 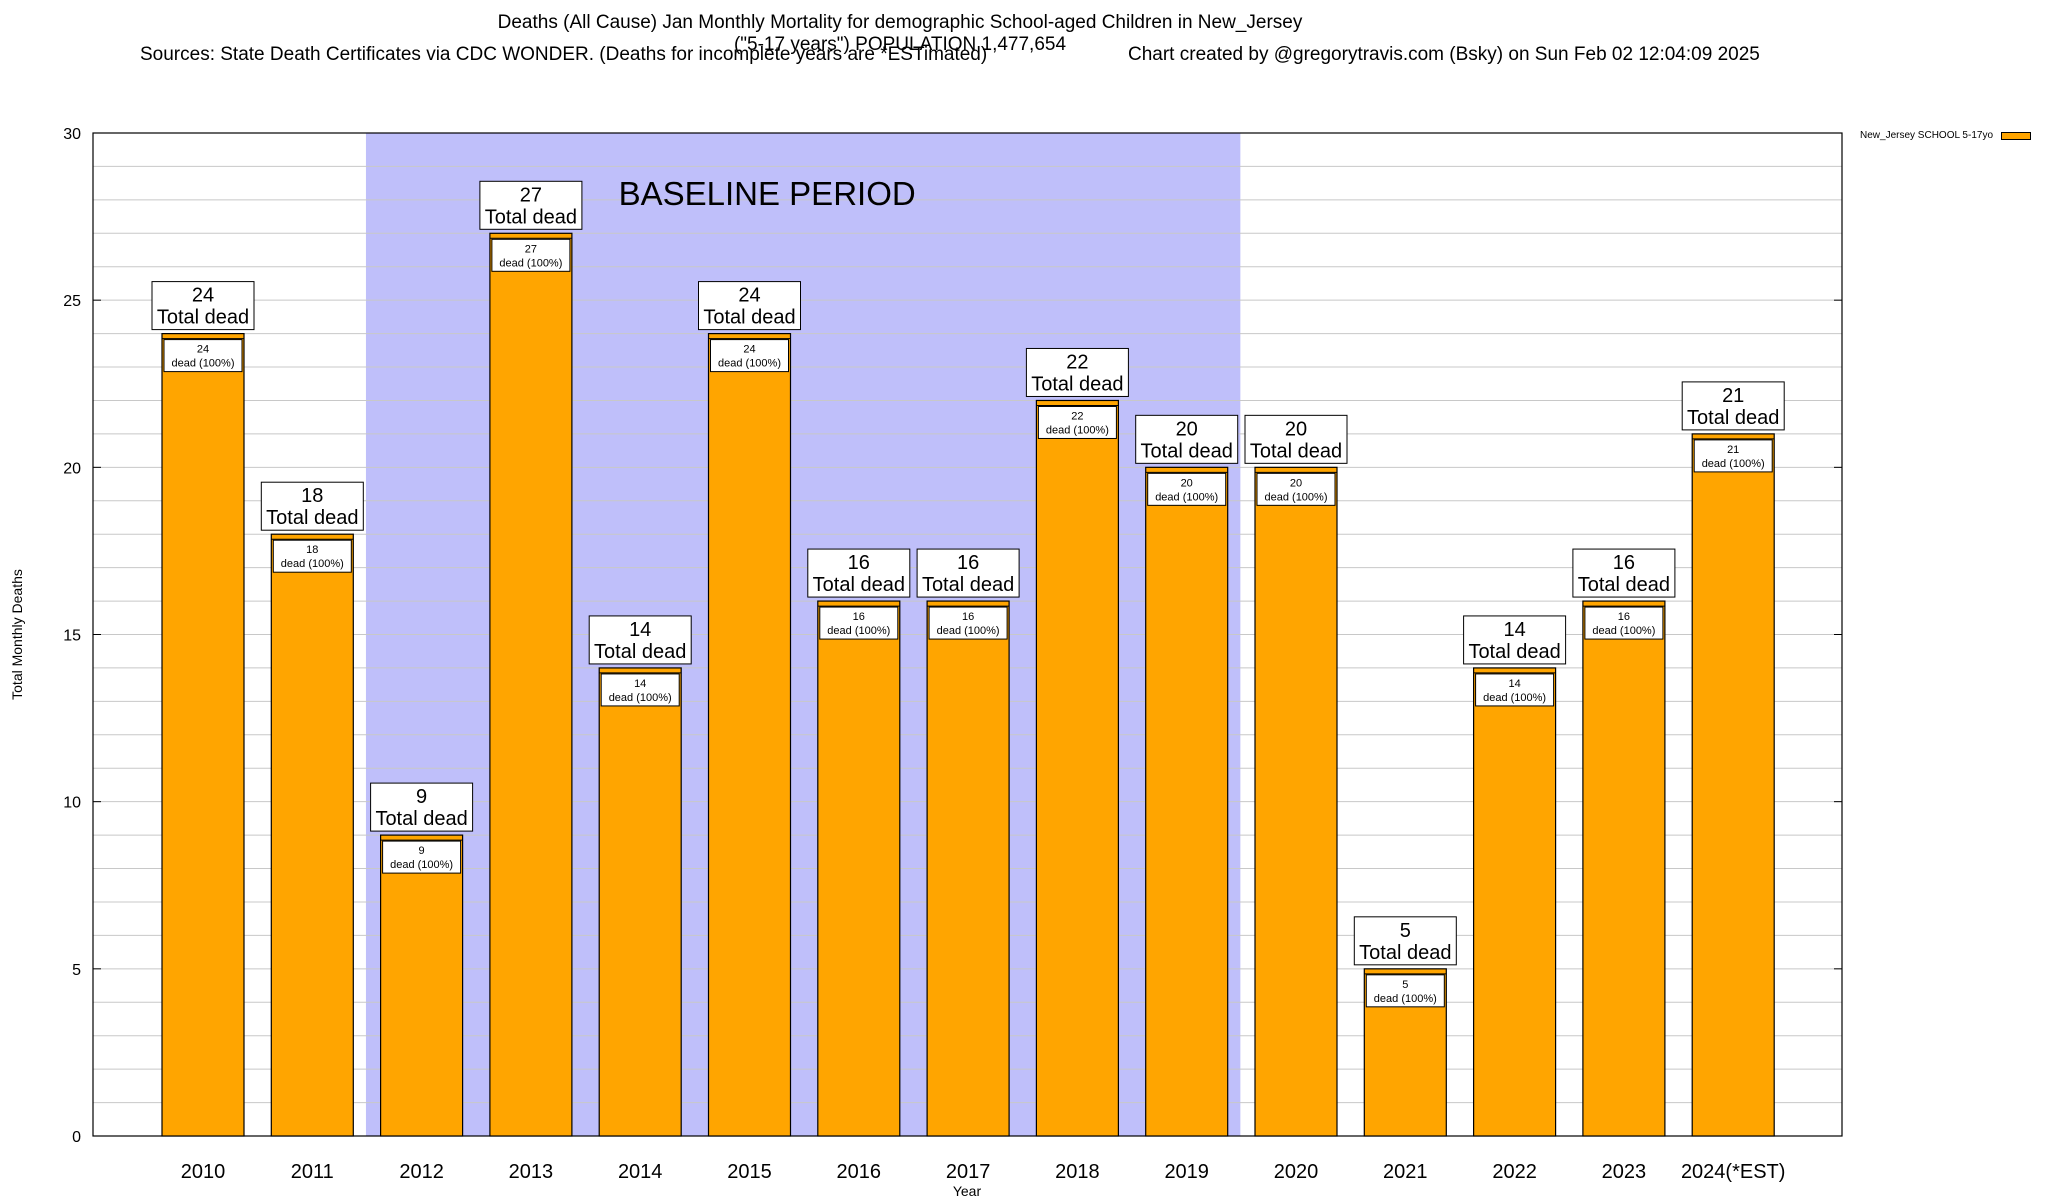 I want to click on y-tick-label: 25, so click(x=72, y=301).